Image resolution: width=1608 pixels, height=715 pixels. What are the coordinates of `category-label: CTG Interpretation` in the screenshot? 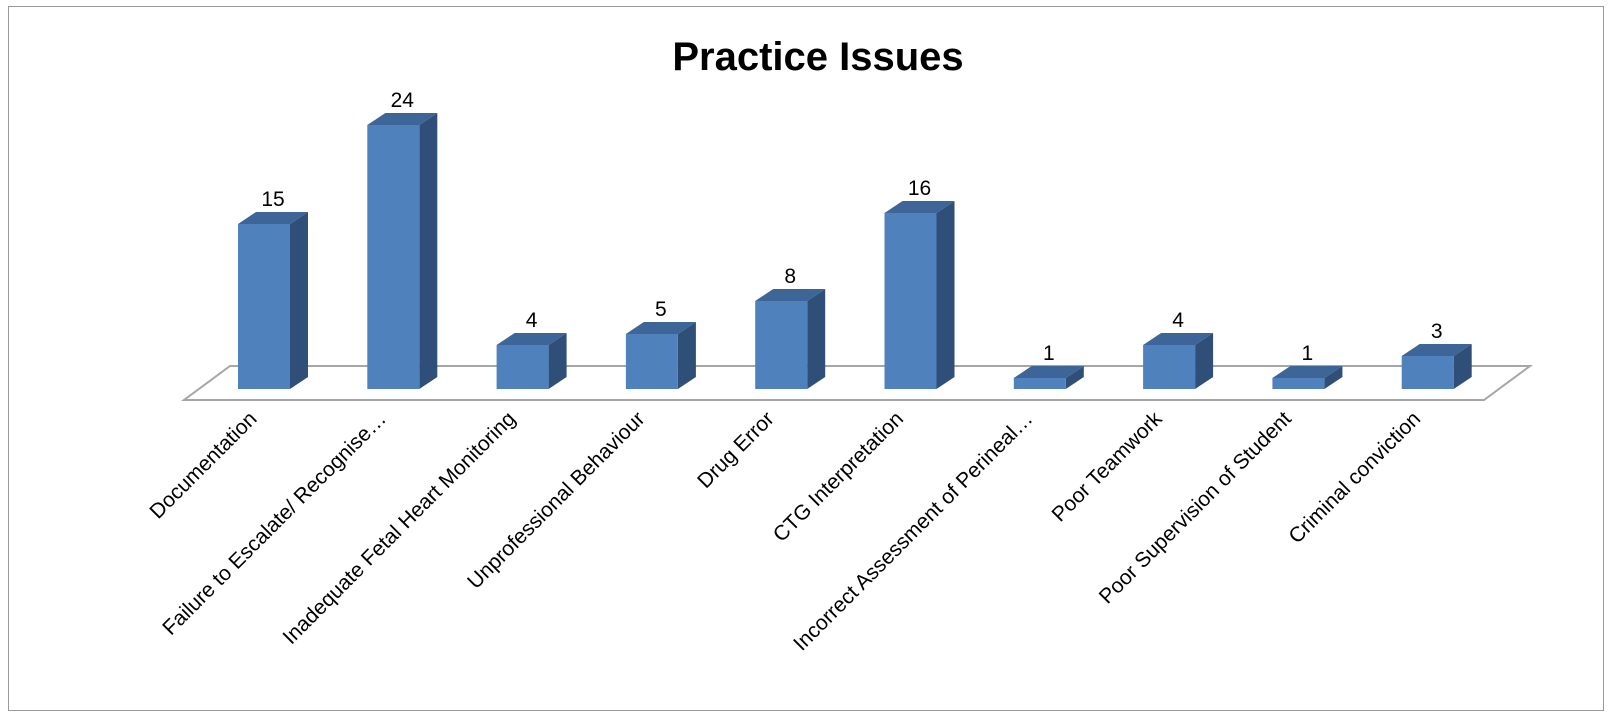 It's located at (838, 476).